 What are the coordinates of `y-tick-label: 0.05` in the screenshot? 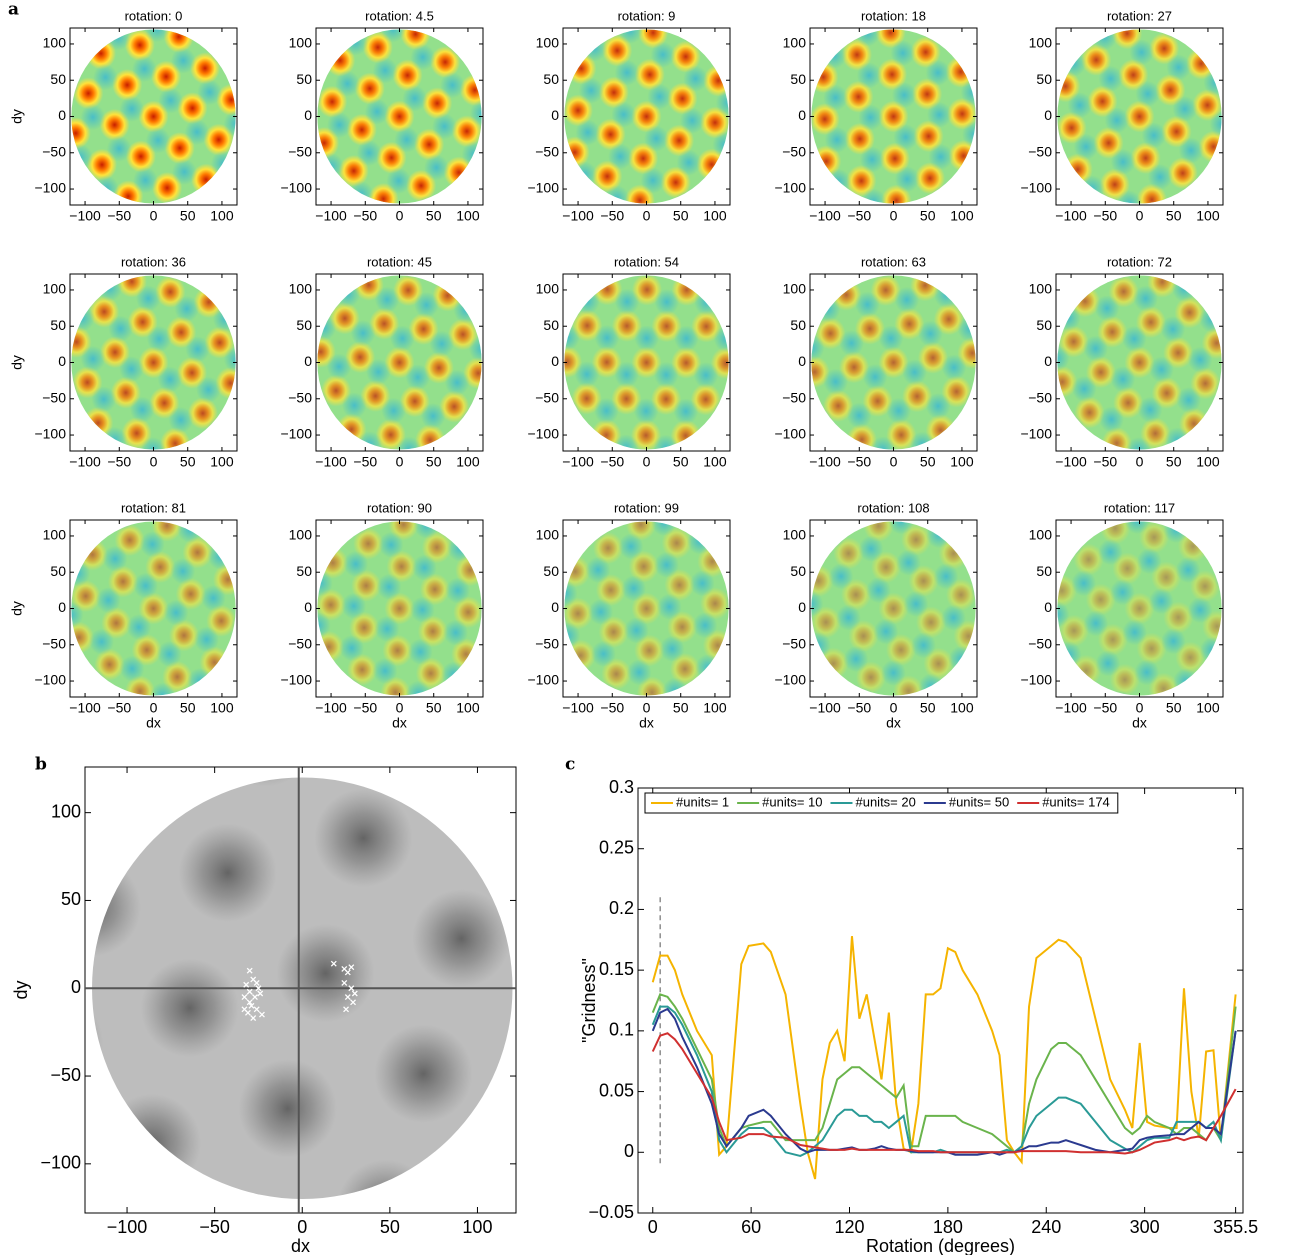 It's located at (616, 1090).